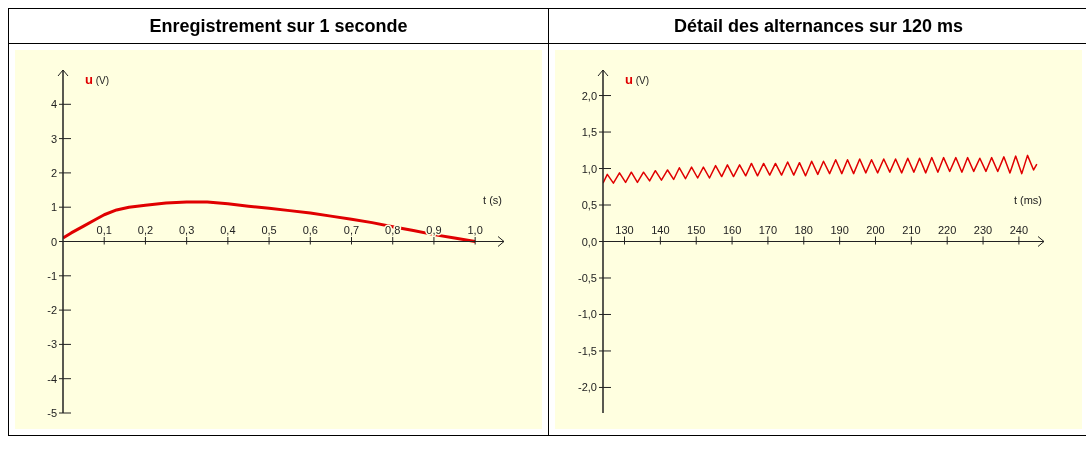 The height and width of the screenshot is (453, 1086). I want to click on y-tick-label: -1,5, so click(587, 350).